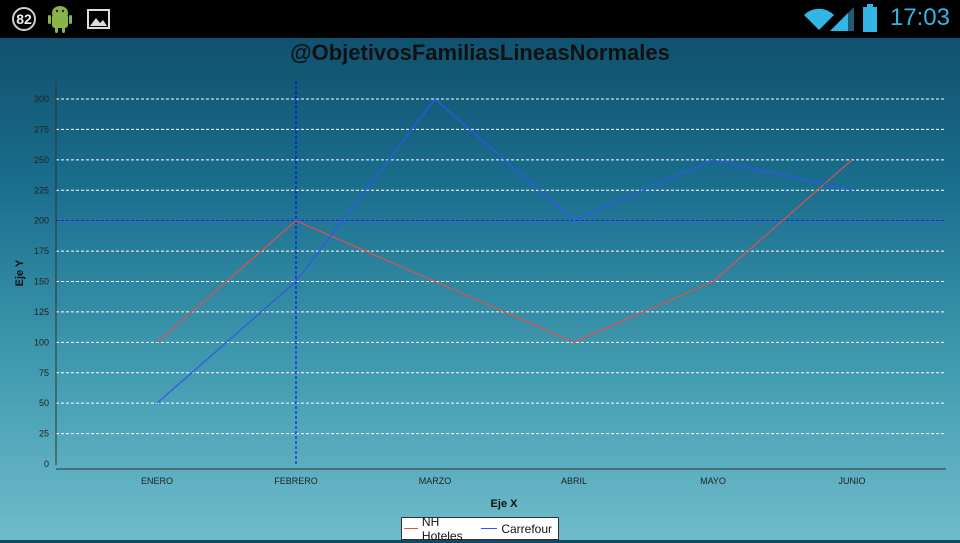 This screenshot has height=543, width=960. I want to click on legend: NH Hoteles Carrefour, so click(480, 529).